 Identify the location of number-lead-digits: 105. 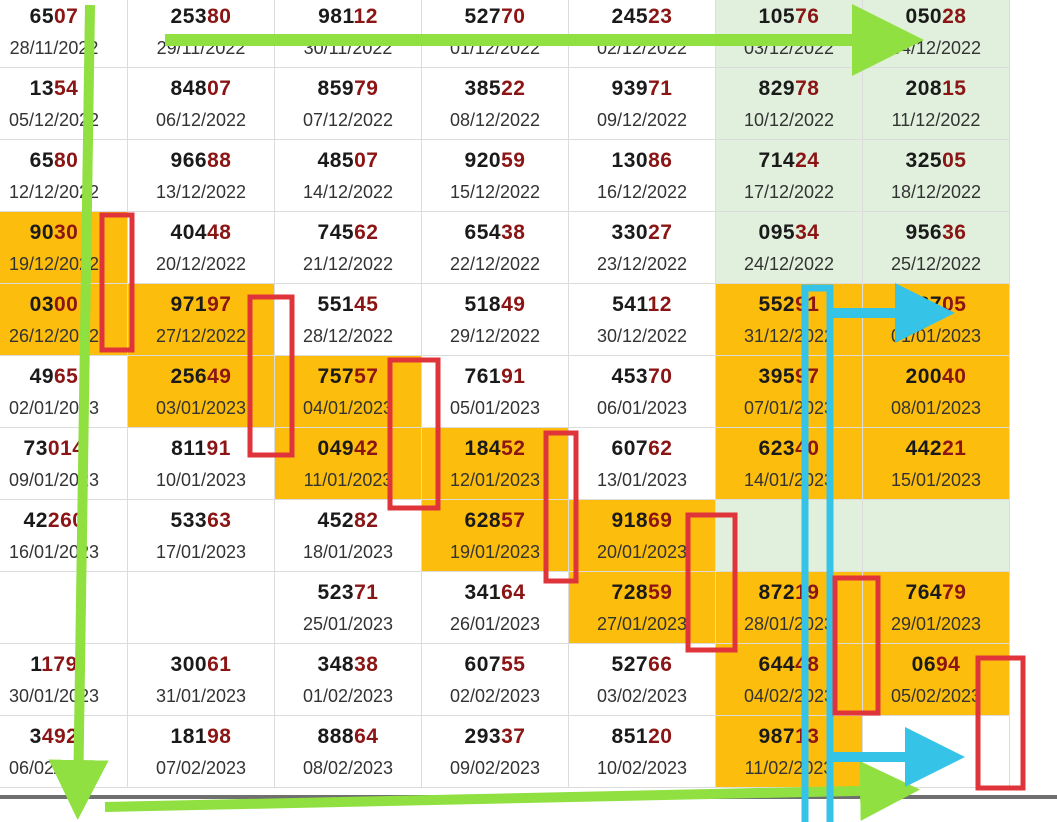
(777, 16).